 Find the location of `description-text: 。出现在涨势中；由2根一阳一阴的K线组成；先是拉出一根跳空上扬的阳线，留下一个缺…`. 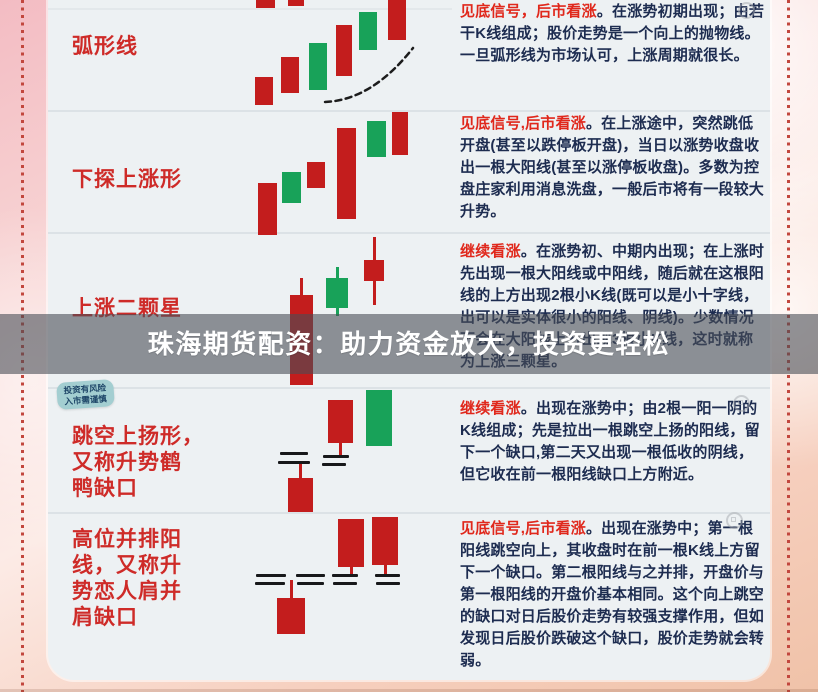

description-text: 。出现在涨势中；由2根一阳一阴的K线组成；先是拉出一根跳空上扬的阳线，留下一个缺… is located at coordinates (610, 441).